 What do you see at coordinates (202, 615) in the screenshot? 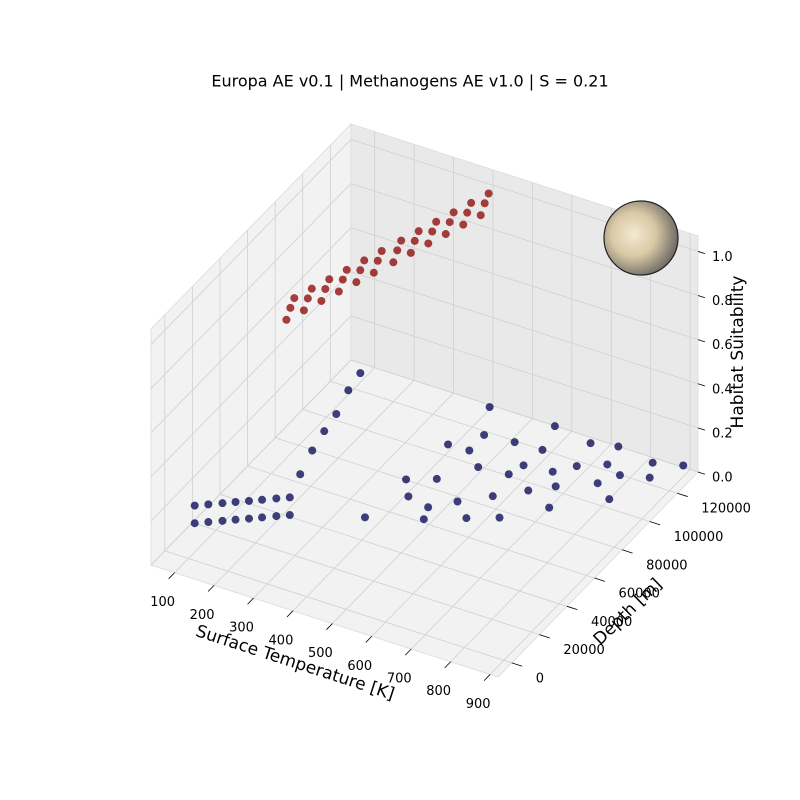
I see `tick-label: 200` at bounding box center [202, 615].